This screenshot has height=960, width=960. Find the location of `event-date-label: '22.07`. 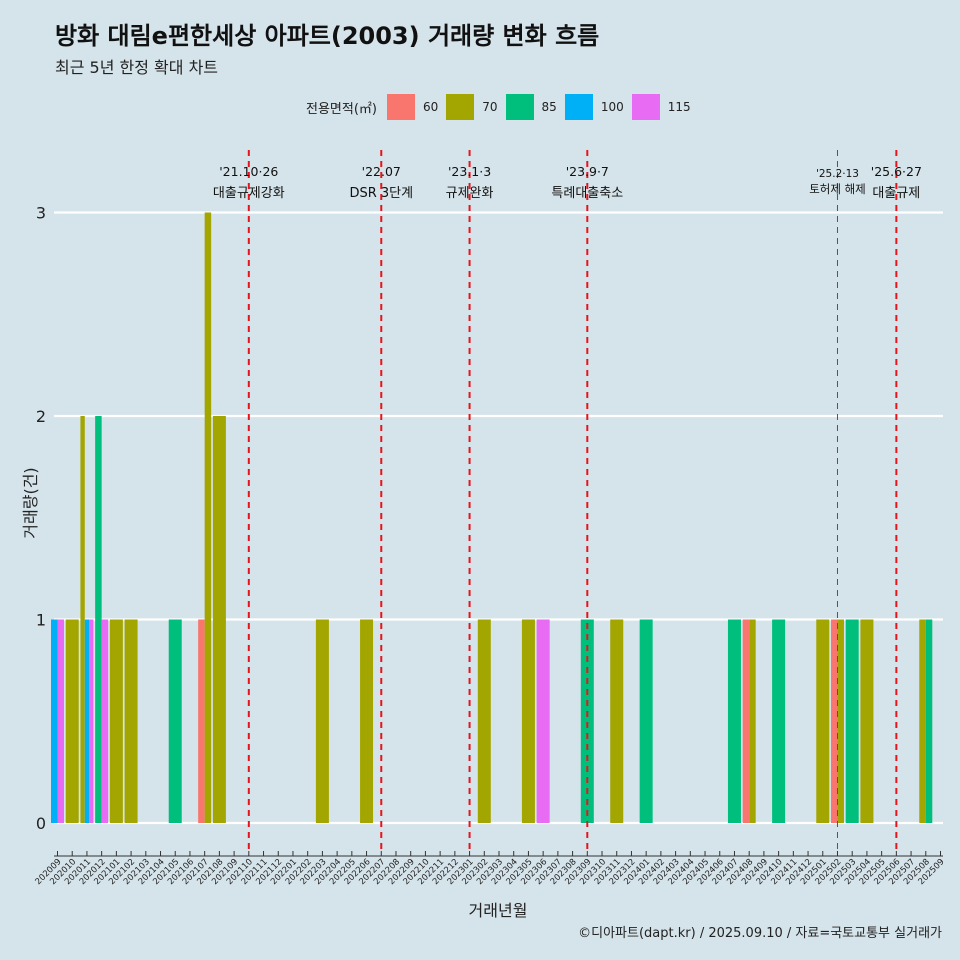

event-date-label: '22.07 is located at coordinates (381, 171).